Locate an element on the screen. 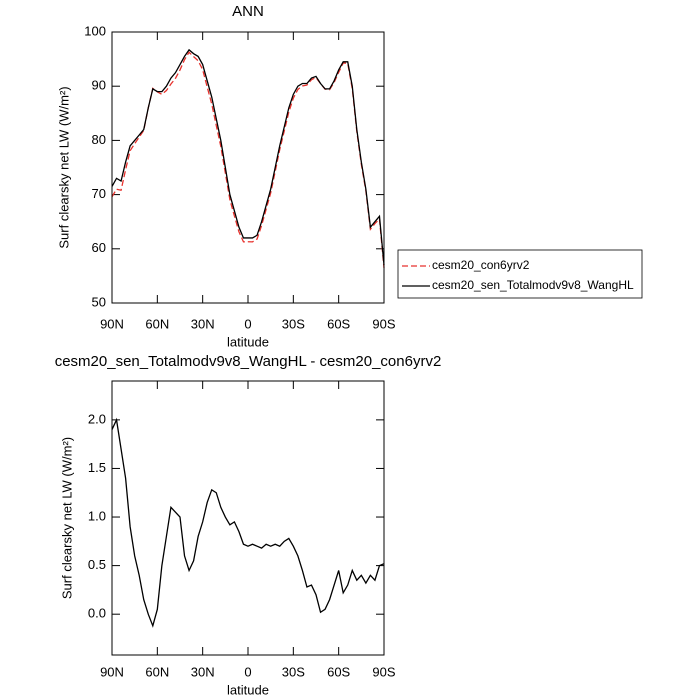 This screenshot has height=700, width=700. y-tick-label: 50 is located at coordinates (99, 301).